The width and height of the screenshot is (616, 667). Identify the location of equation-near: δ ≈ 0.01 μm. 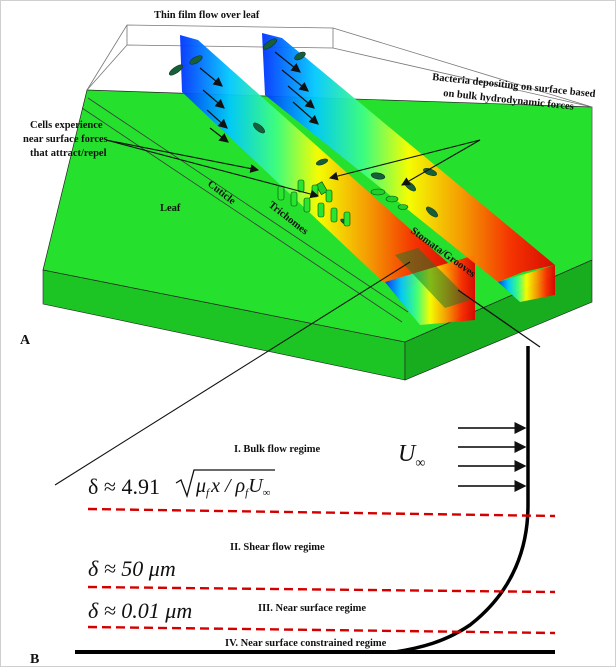
(140, 610).